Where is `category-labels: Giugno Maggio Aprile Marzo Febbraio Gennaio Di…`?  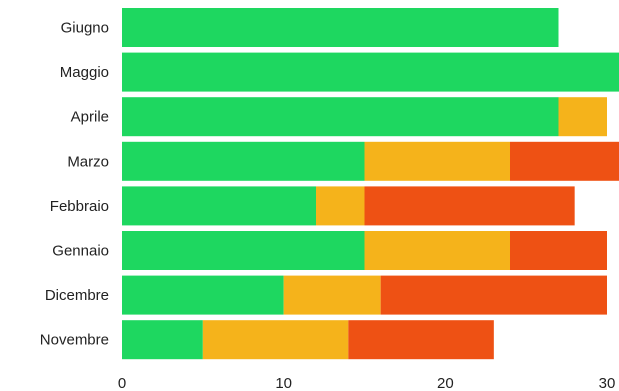
category-labels: Giugno Maggio Aprile Marzo Febbraio Gennaio Di… is located at coordinates (74, 184).